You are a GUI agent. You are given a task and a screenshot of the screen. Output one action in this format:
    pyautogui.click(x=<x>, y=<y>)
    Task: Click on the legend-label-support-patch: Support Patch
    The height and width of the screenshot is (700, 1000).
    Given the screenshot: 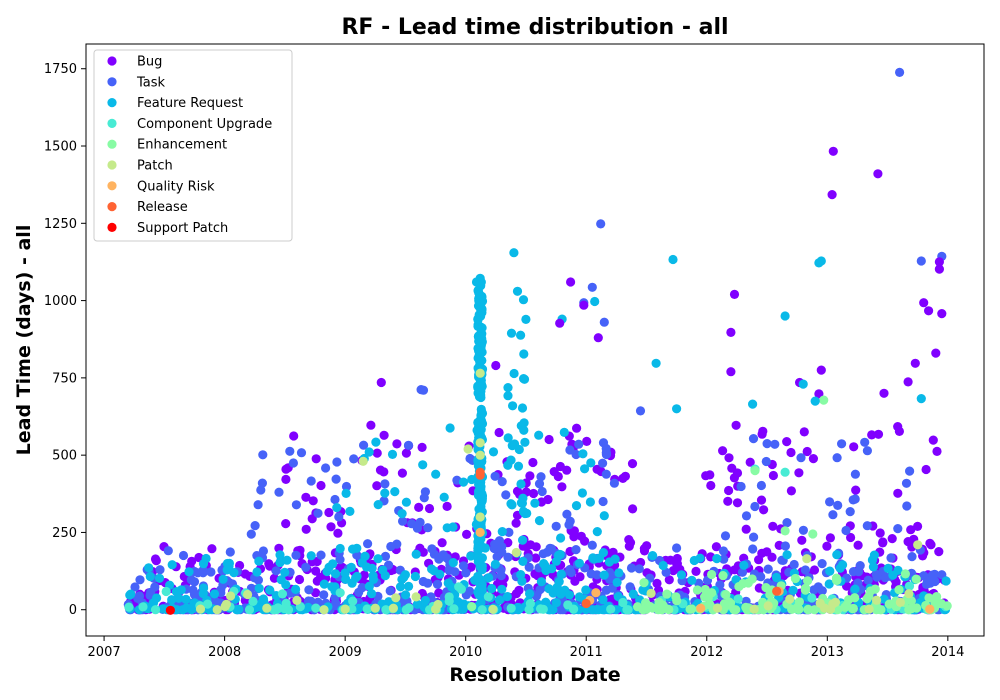 What is the action you would take?
    pyautogui.click(x=182, y=228)
    